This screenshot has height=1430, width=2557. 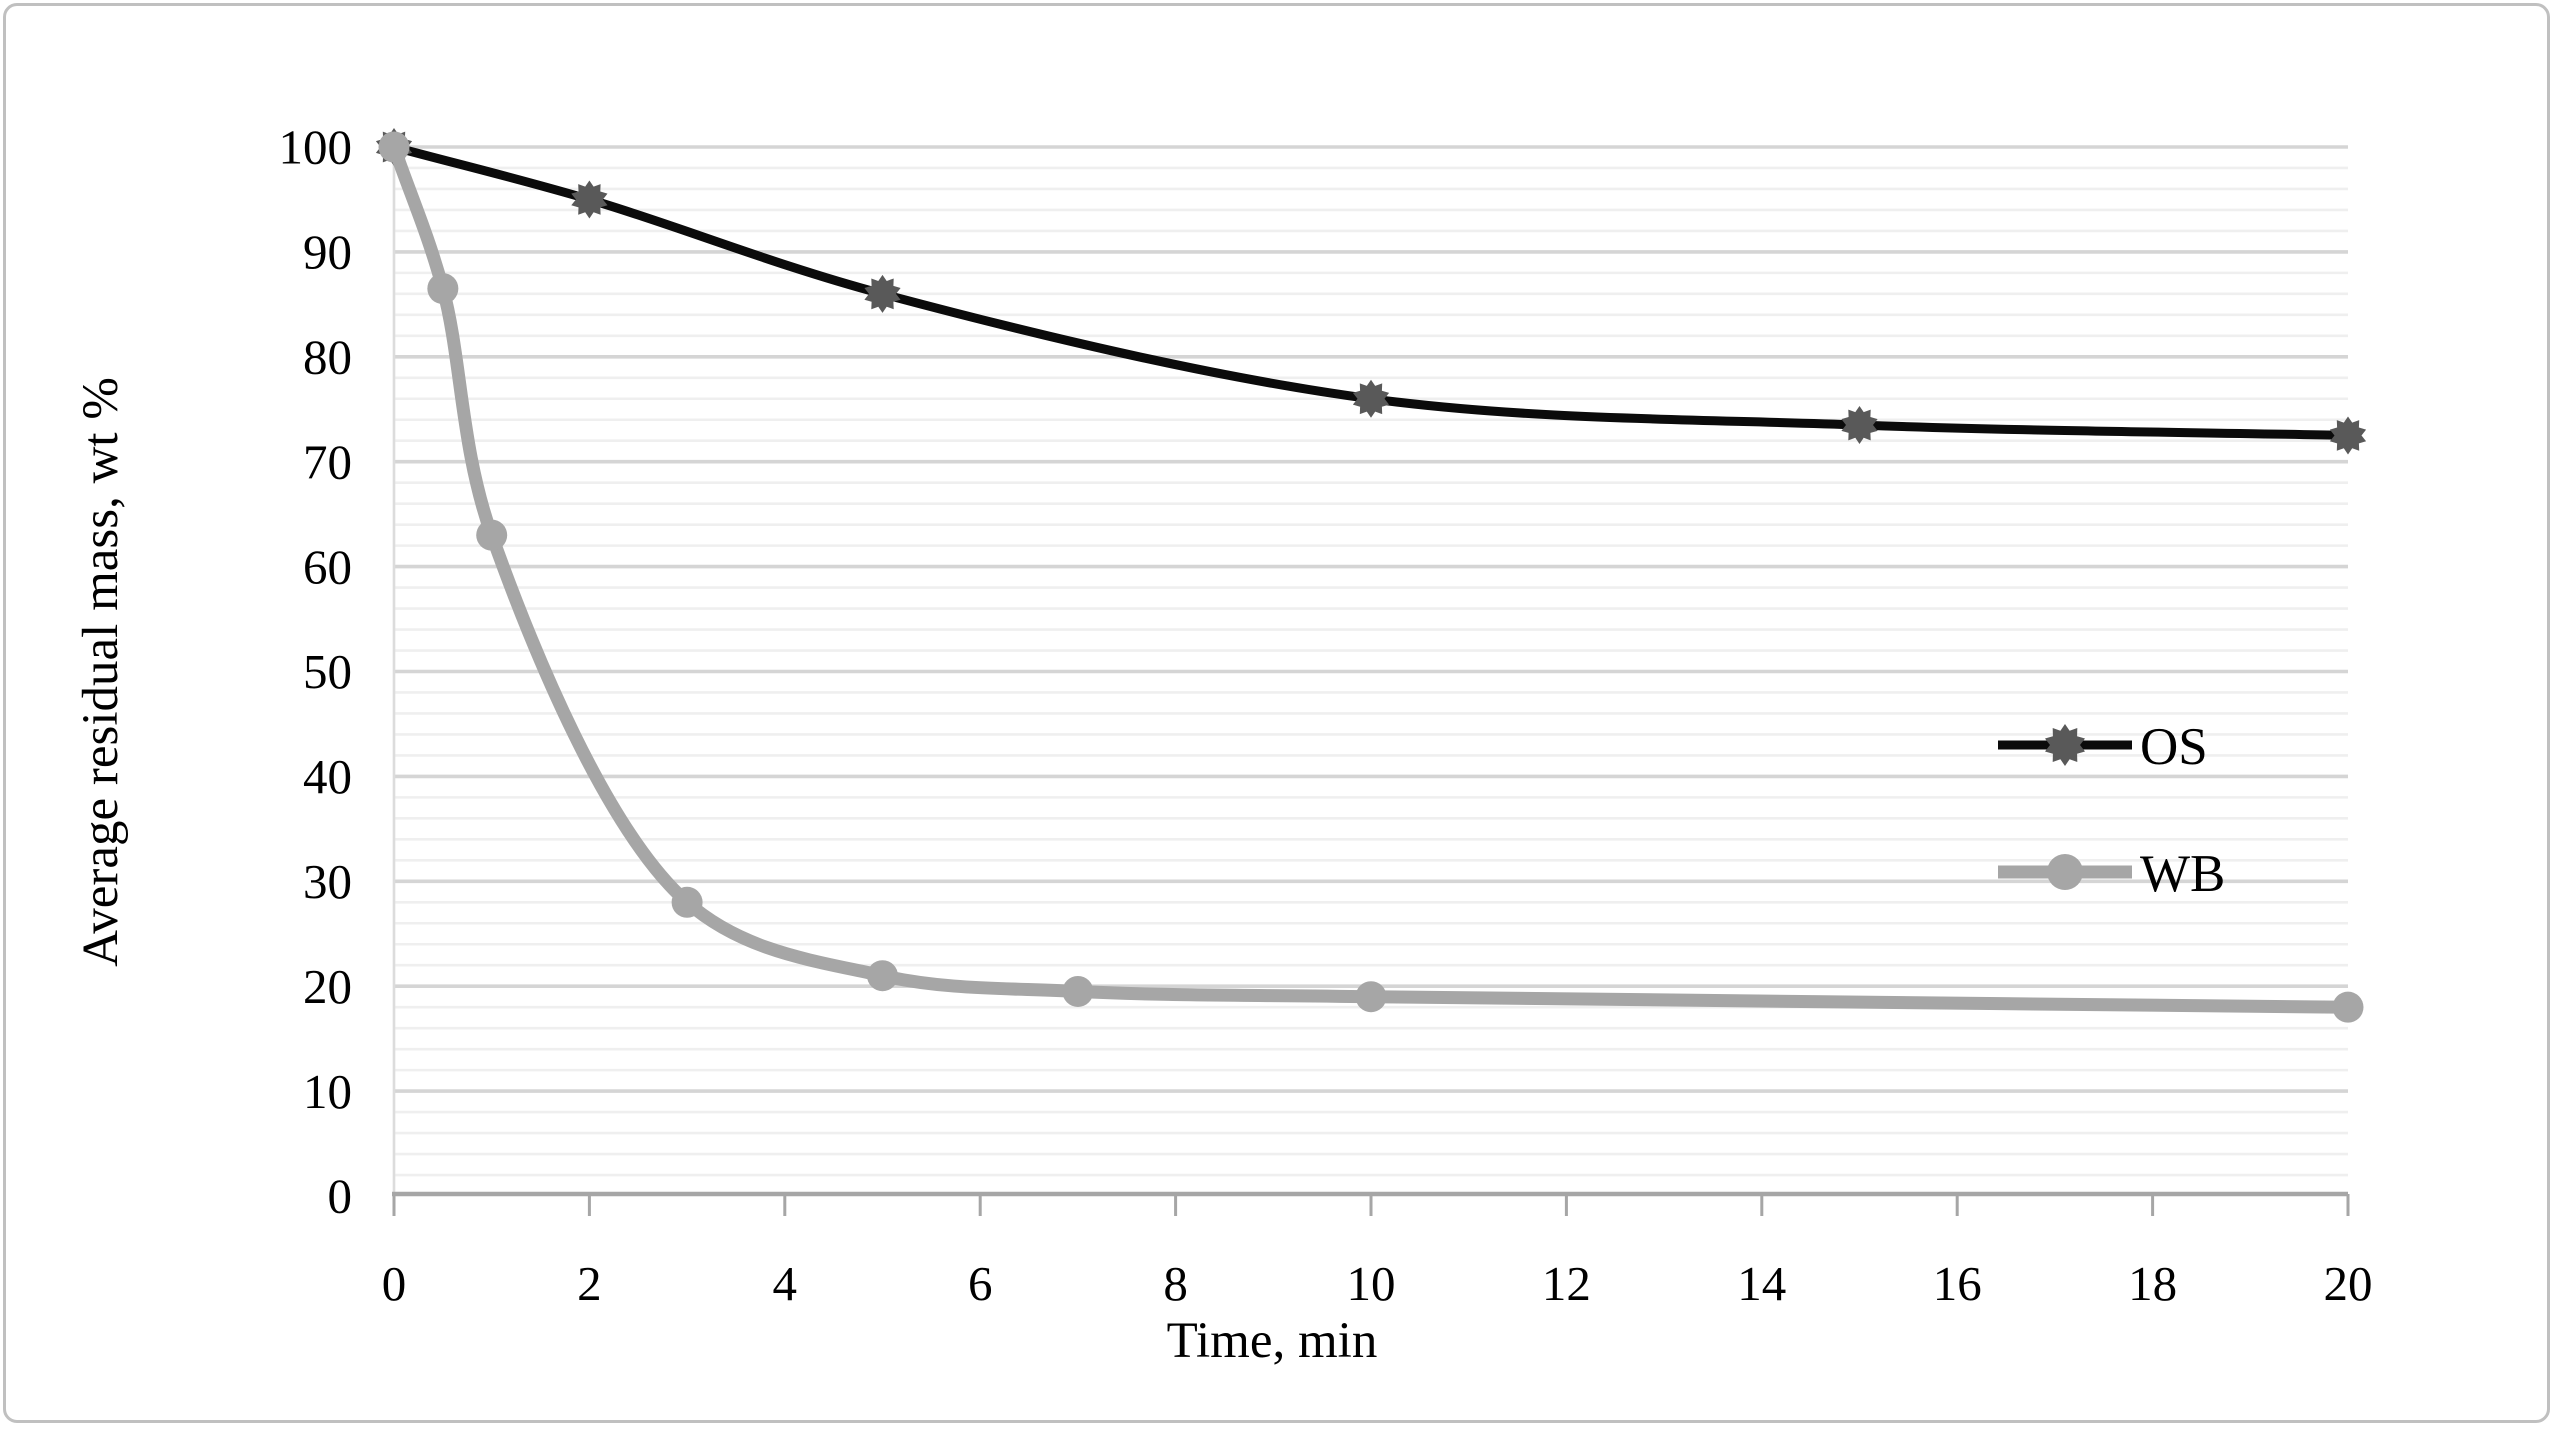 I want to click on y-tick-label: 10, so click(x=327, y=1091).